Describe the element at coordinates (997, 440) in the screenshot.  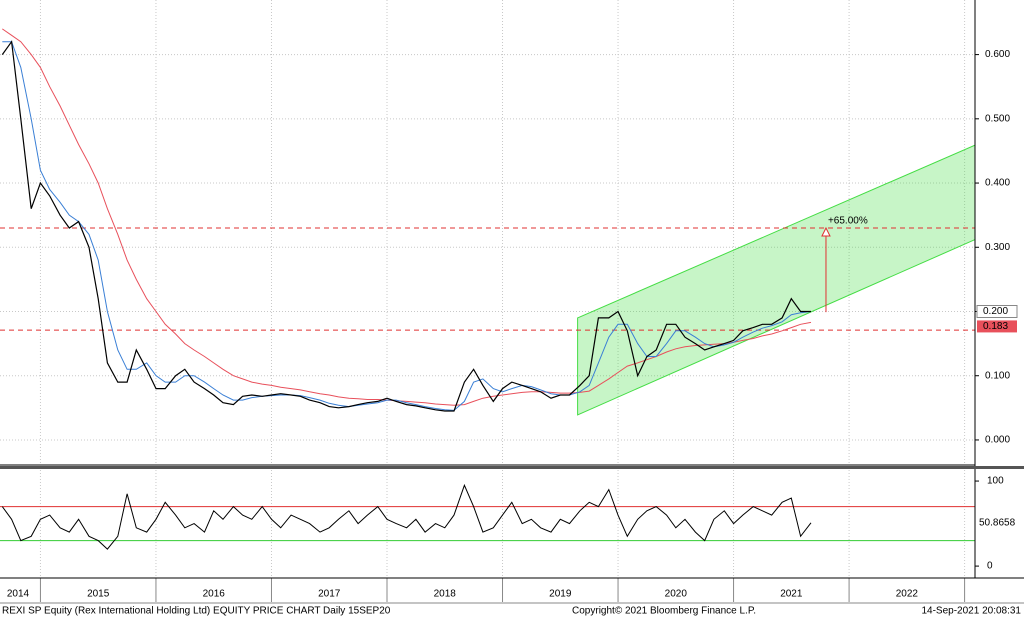
I see `y-tick-label: 0.000` at that location.